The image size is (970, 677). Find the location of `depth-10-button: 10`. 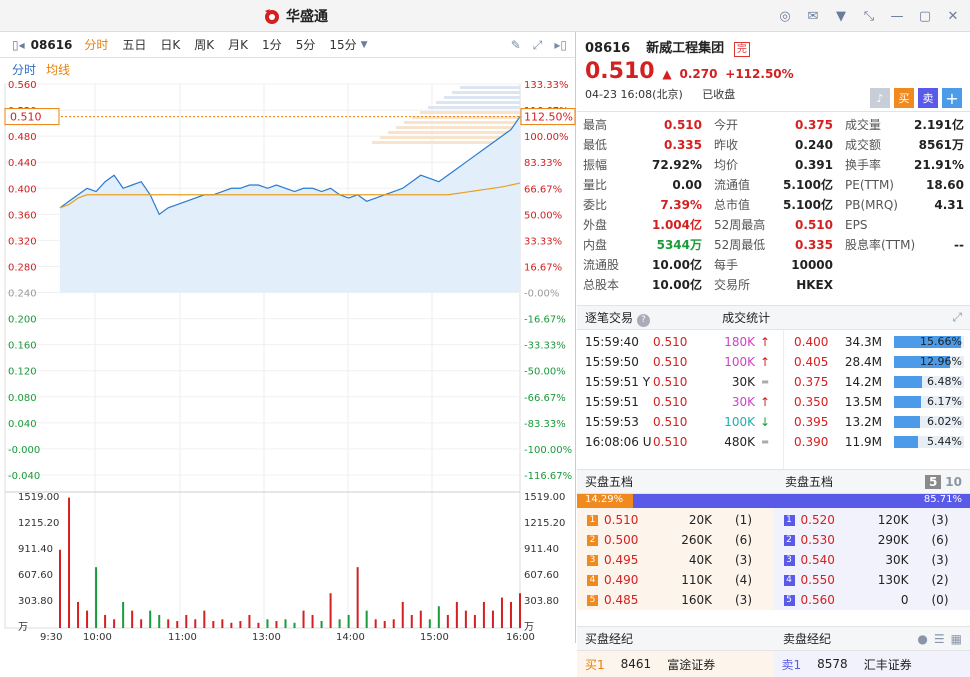

depth-10-button: 10 is located at coordinates (953, 482).